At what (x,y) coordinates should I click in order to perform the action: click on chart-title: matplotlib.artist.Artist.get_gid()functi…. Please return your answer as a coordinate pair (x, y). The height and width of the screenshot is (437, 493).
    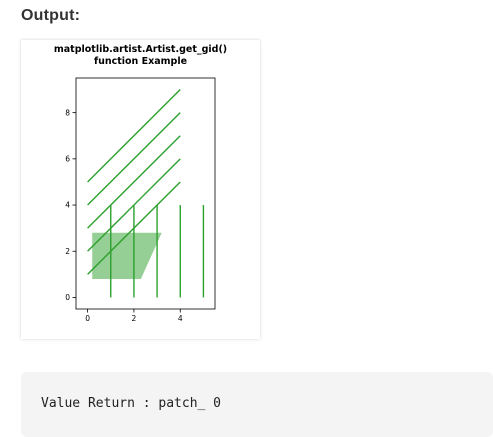
    Looking at the image, I should click on (140, 55).